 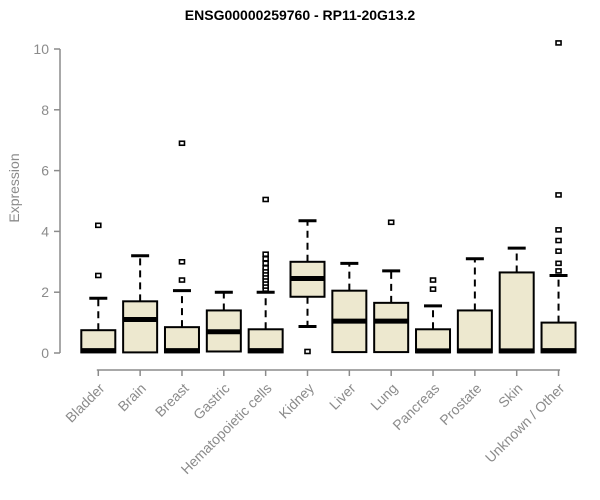 What do you see at coordinates (45, 110) in the screenshot?
I see `y-tick-label: 8` at bounding box center [45, 110].